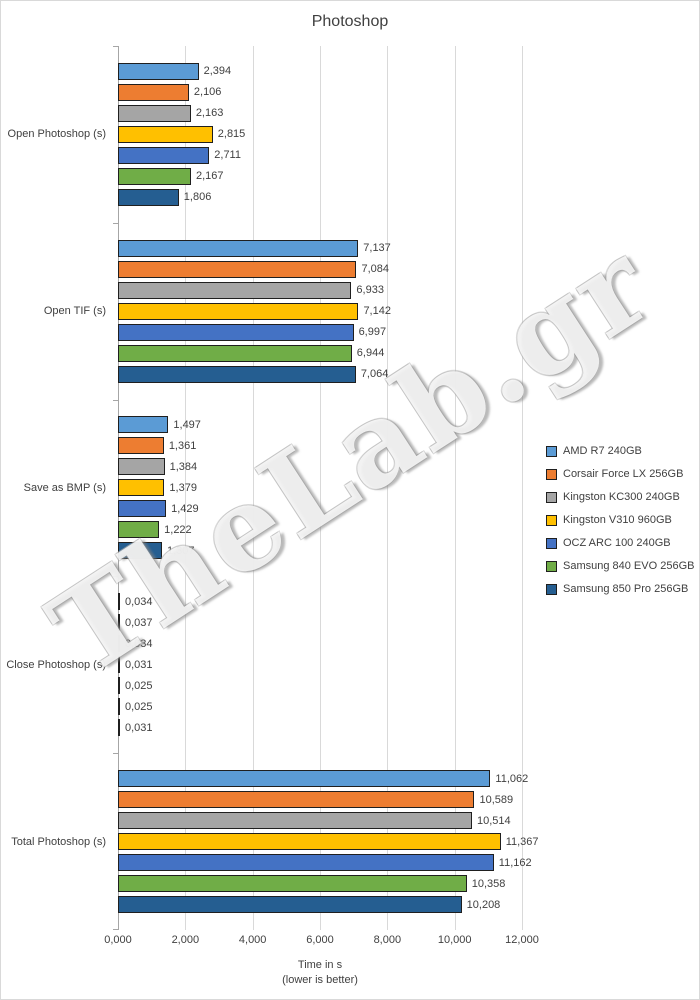 Image resolution: width=700 pixels, height=1000 pixels. What do you see at coordinates (522, 940) in the screenshot?
I see `x-tick-label: 12,000` at bounding box center [522, 940].